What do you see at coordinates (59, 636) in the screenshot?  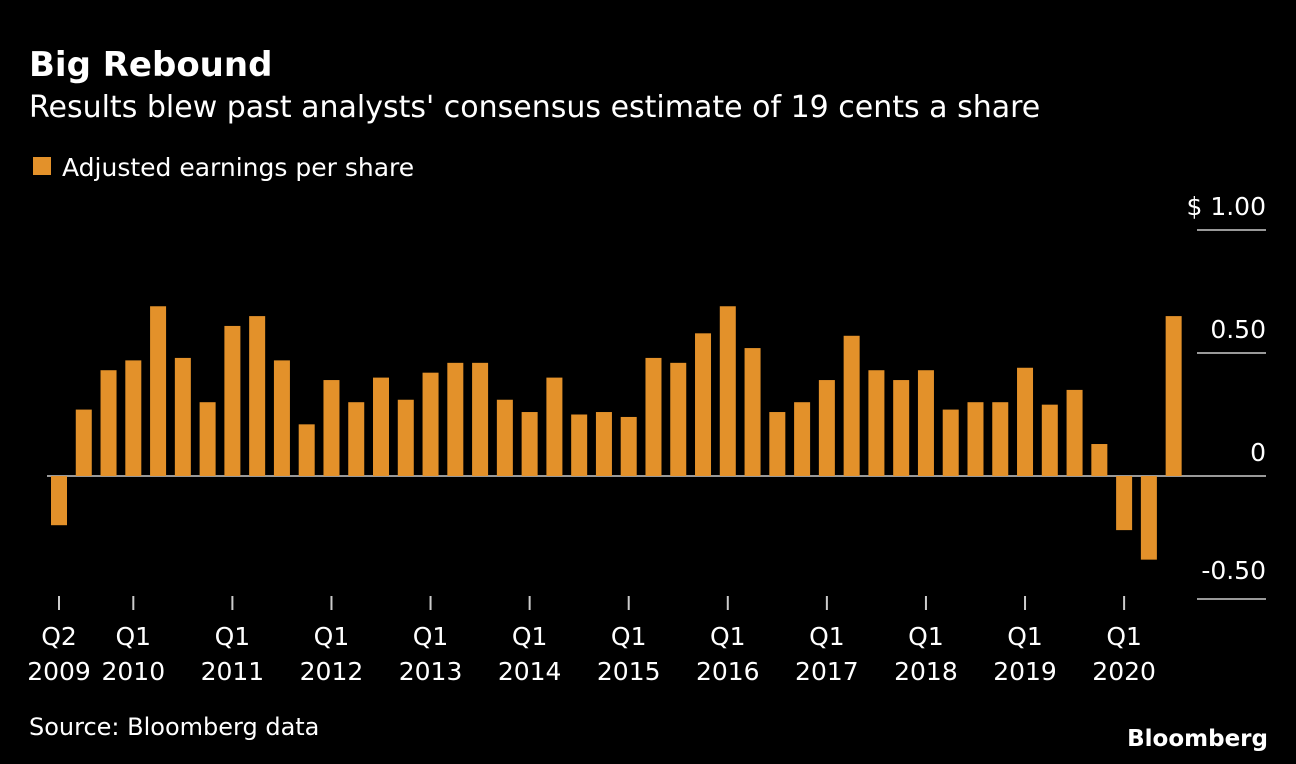 I see `x-tick-quarter: Q2` at bounding box center [59, 636].